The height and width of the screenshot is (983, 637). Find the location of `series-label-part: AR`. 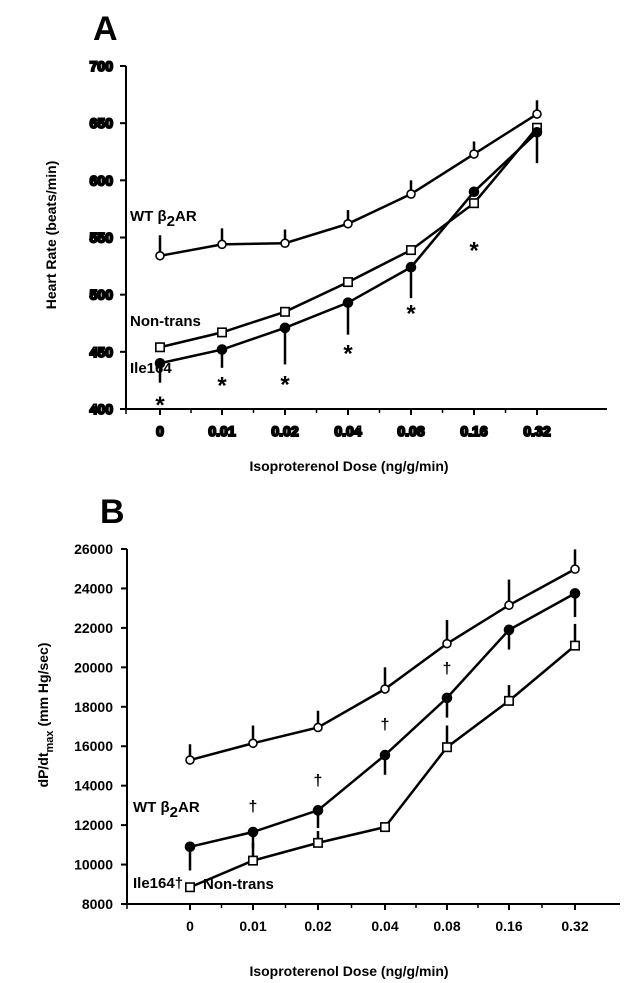

series-label-part: AR is located at coordinates (189, 807).